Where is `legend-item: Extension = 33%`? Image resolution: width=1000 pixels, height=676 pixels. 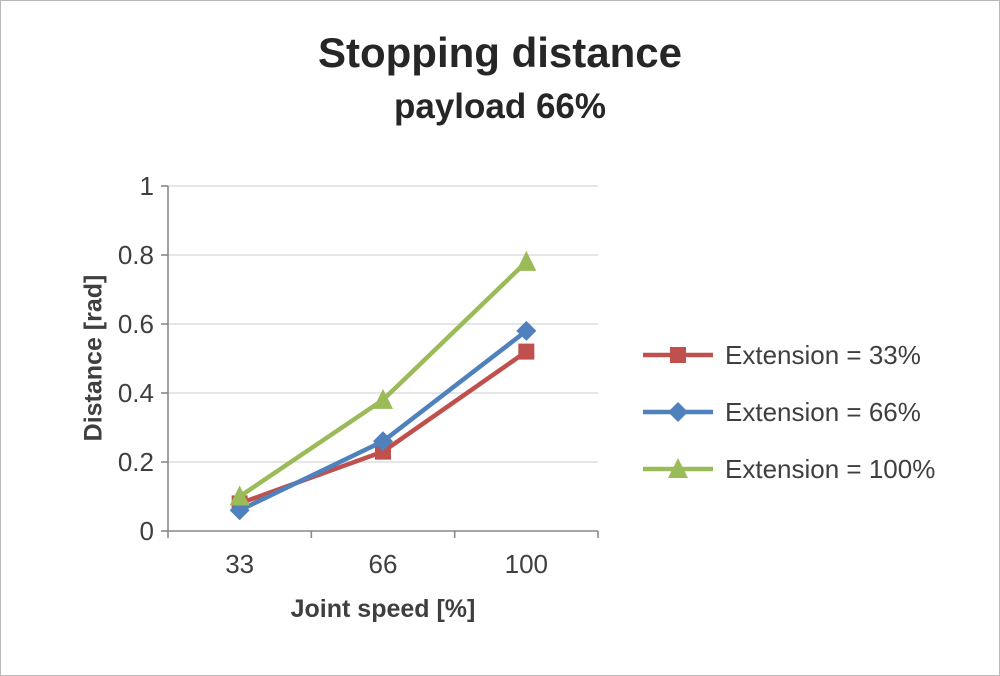
legend-item: Extension = 33% is located at coordinates (788, 355).